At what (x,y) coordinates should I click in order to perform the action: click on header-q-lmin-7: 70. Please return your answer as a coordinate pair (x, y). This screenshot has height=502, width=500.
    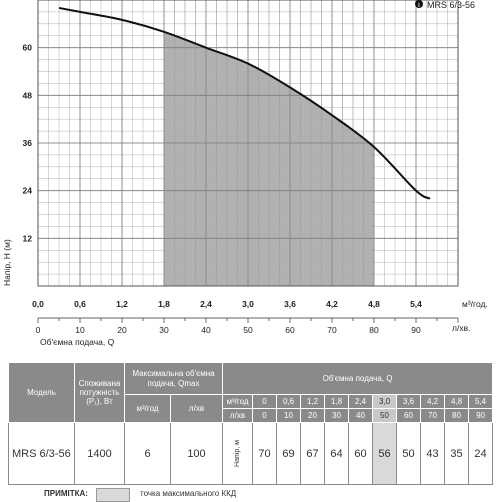
    Looking at the image, I should click on (432, 415).